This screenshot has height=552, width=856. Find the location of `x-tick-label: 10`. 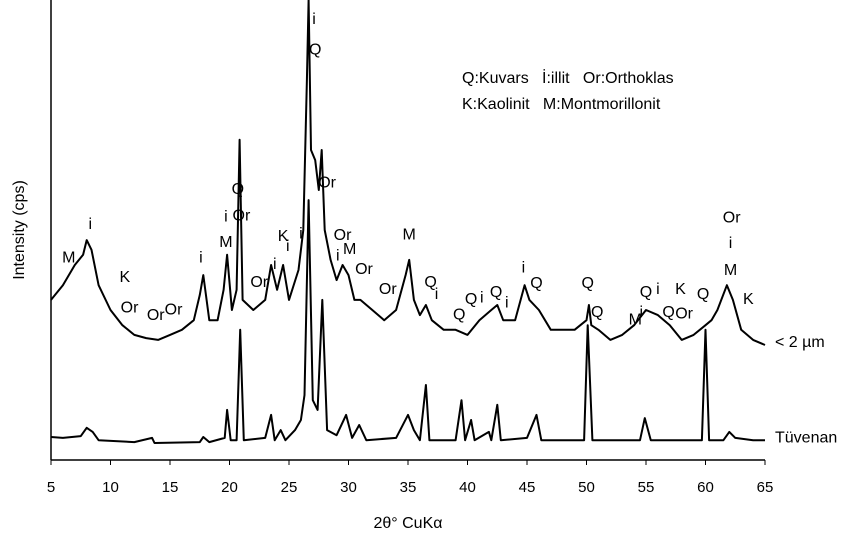

x-tick-label: 10 is located at coordinates (110, 487).